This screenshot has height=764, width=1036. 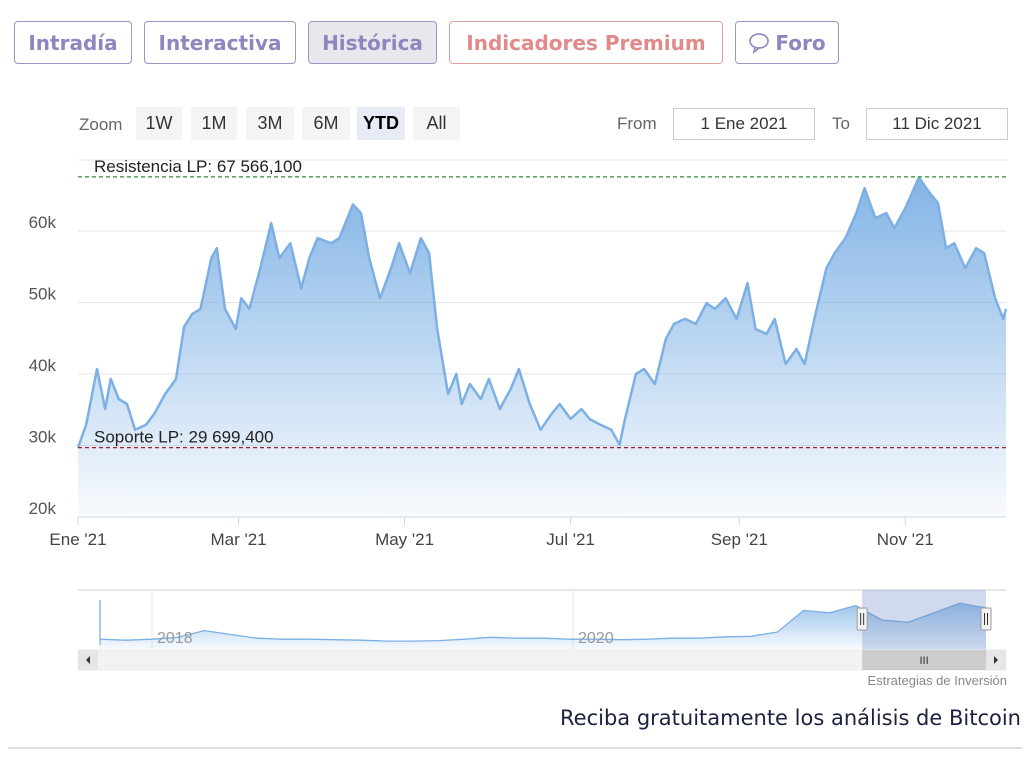 What do you see at coordinates (381, 123) in the screenshot?
I see `range-ytd-button: YTD` at bounding box center [381, 123].